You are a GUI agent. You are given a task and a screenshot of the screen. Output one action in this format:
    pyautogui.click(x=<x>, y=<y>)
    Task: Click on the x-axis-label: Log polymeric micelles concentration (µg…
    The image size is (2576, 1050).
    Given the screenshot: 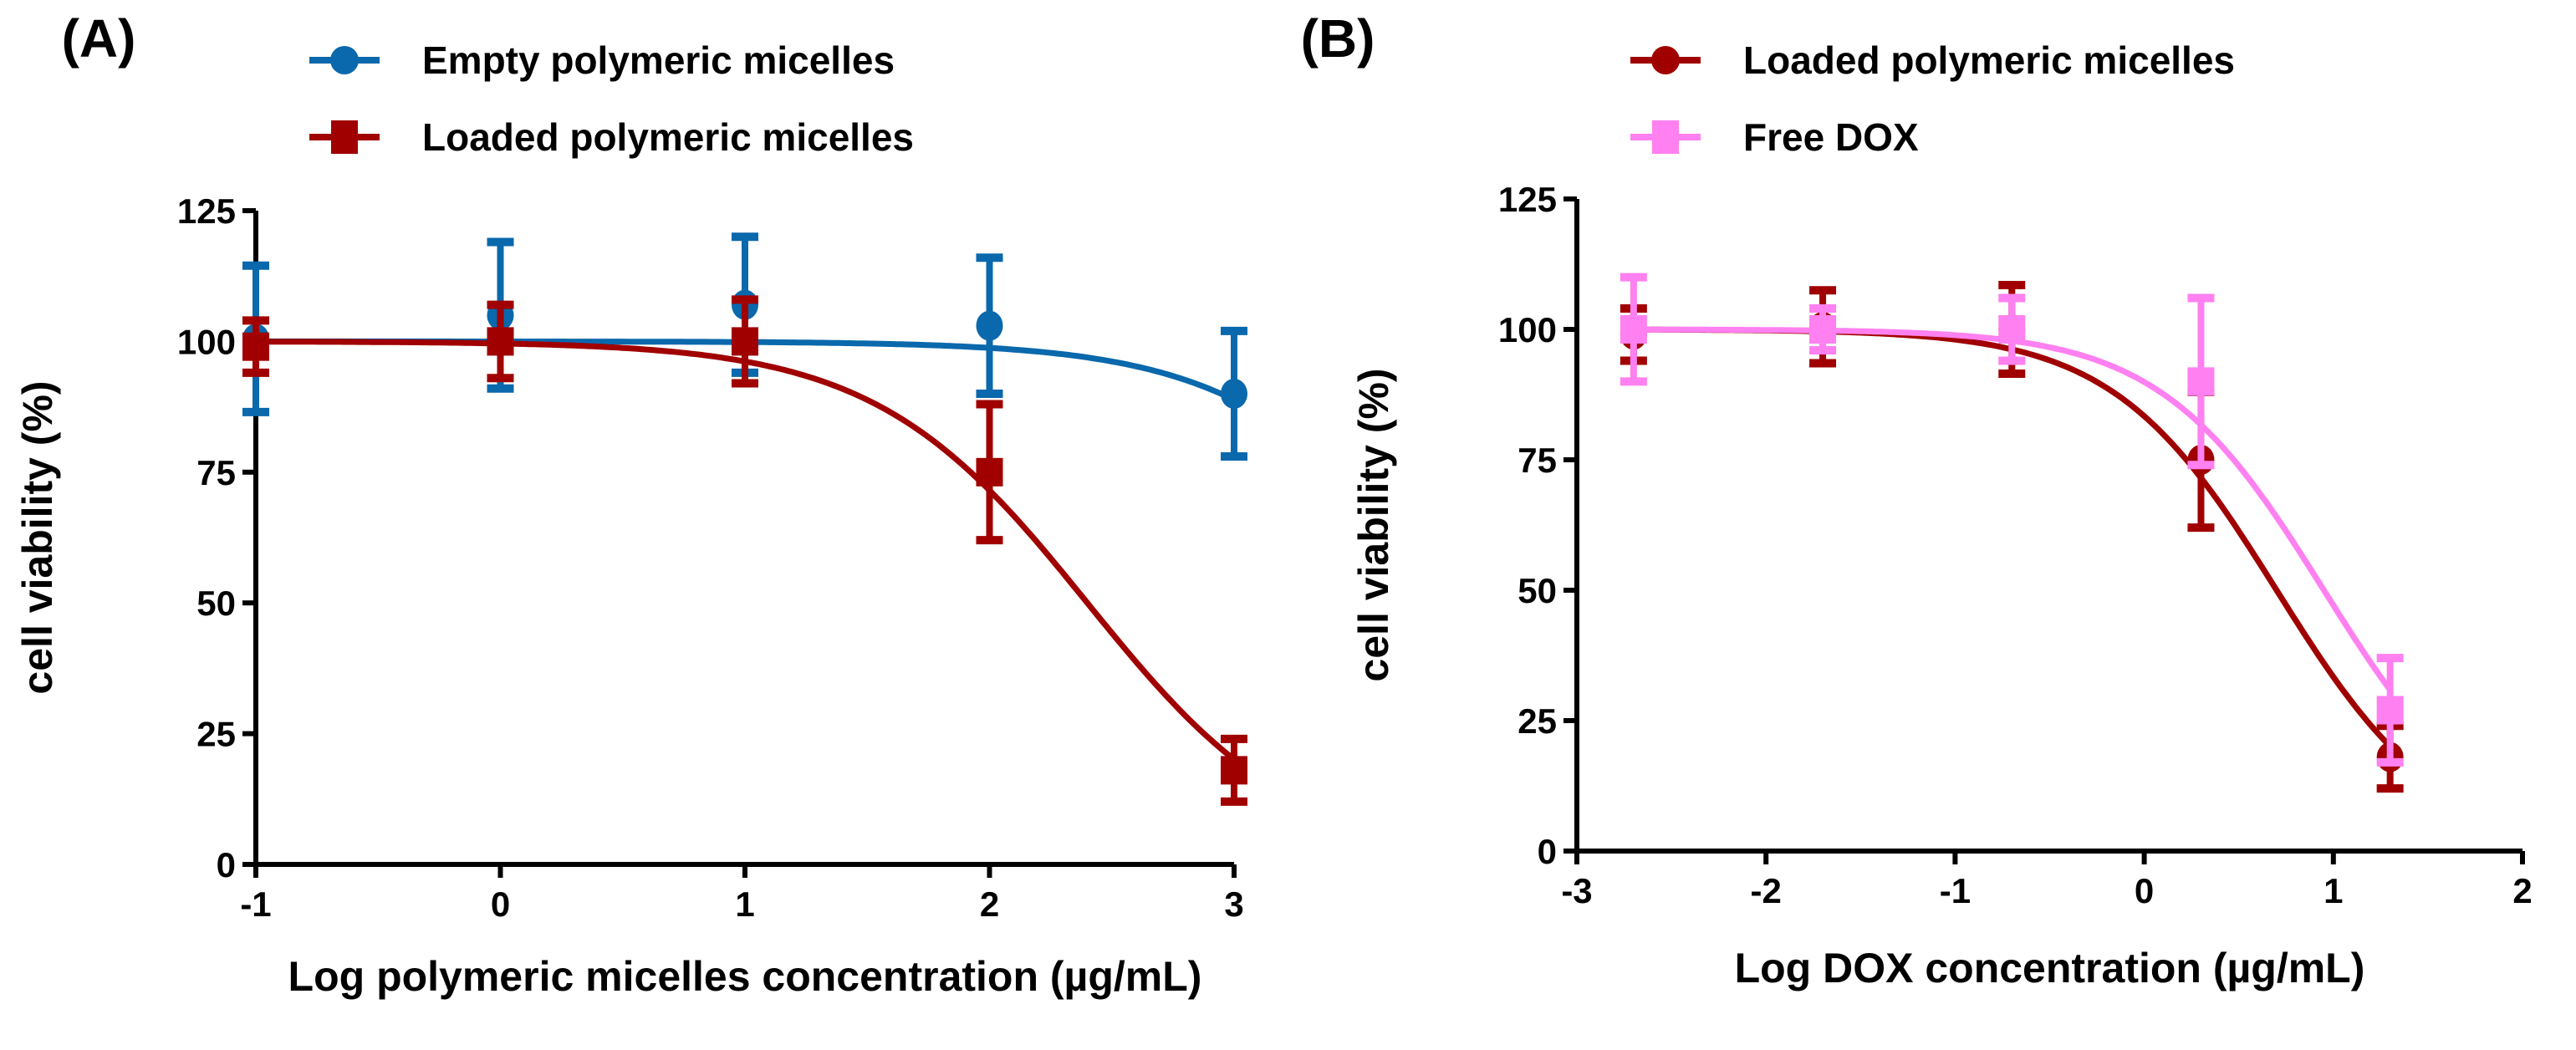 What is the action you would take?
    pyautogui.click(x=745, y=977)
    